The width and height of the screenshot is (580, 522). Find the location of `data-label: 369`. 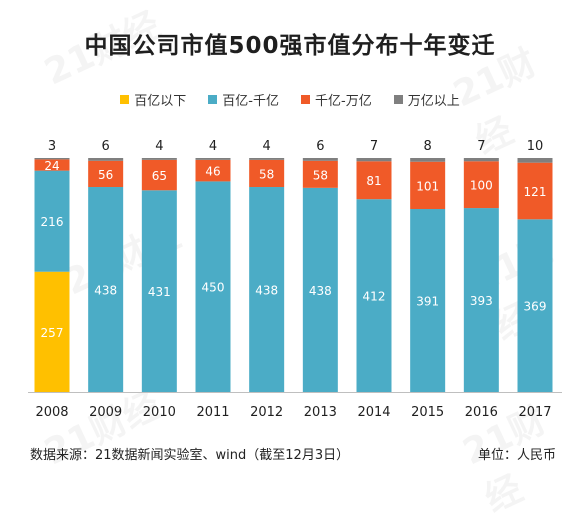

data-label: 369 is located at coordinates (535, 307).